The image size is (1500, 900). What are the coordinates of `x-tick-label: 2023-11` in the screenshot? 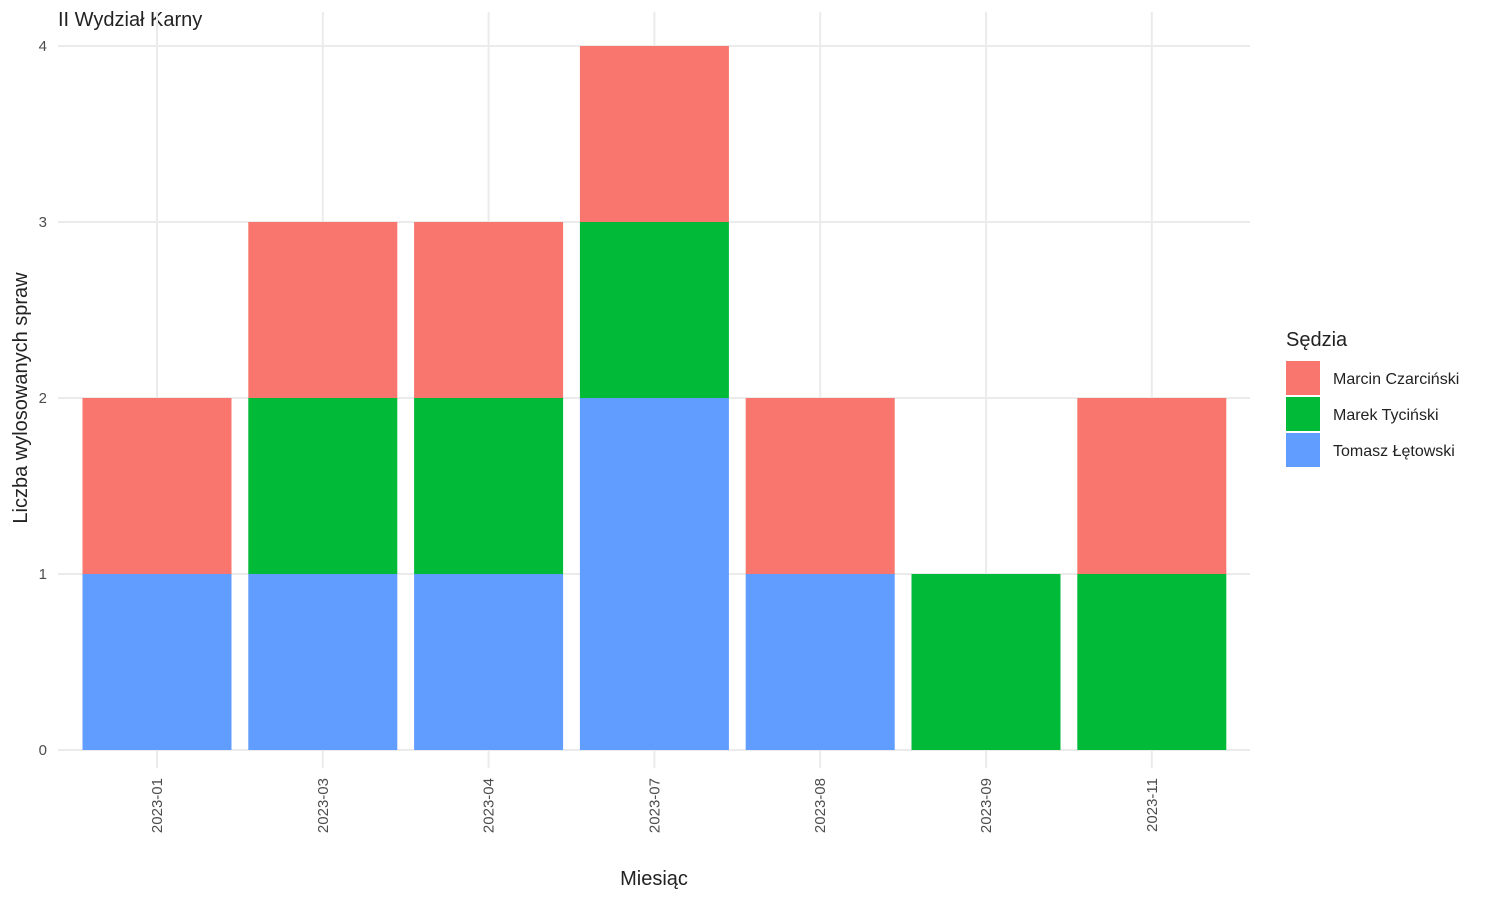 It's located at (1152, 805).